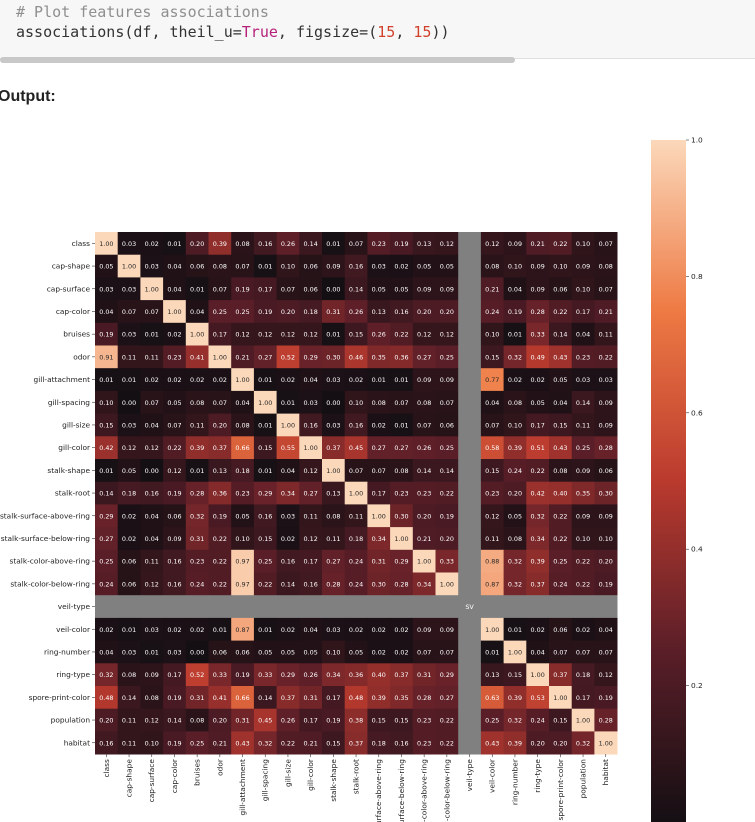  What do you see at coordinates (76, 334) in the screenshot?
I see `y-tick-label: bruises` at bounding box center [76, 334].